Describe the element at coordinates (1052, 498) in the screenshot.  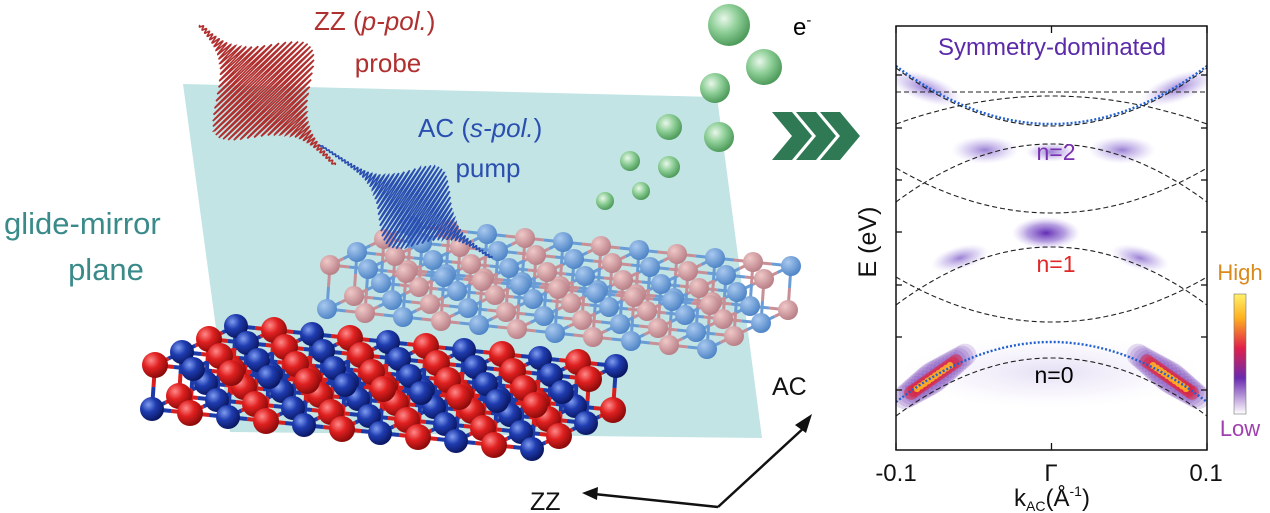
I see `x-axis-label: kAC(Å-1)` at that location.